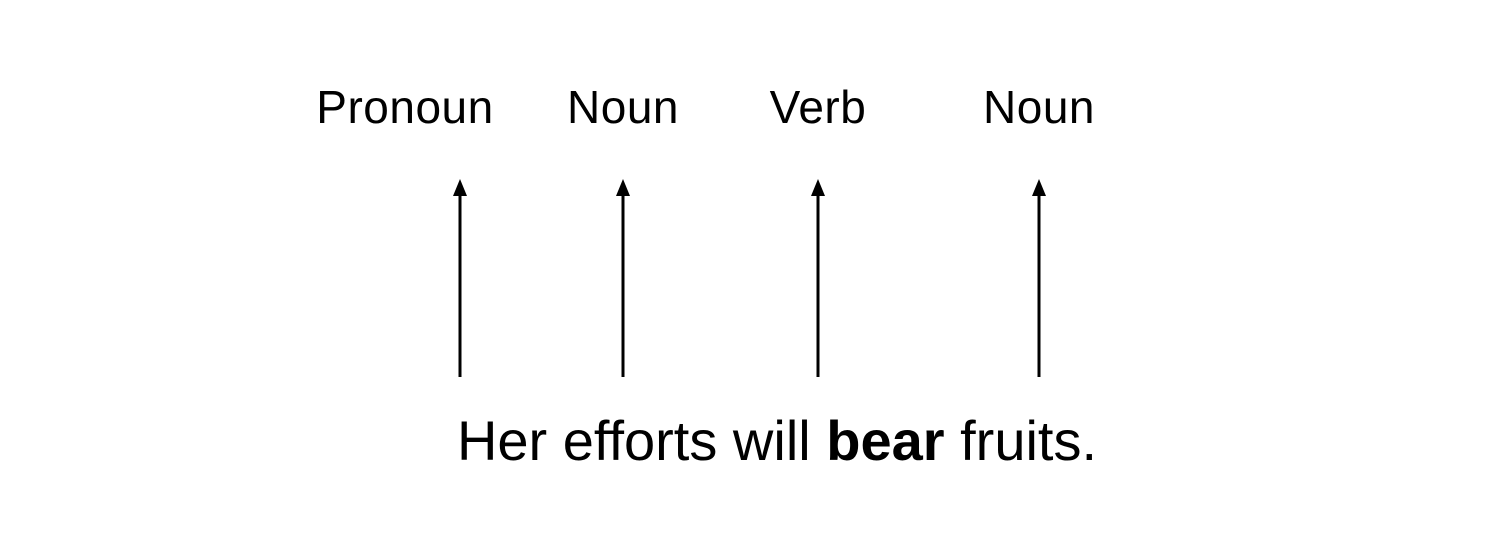 The image size is (1486, 536). I want to click on example-sentence: Her efforts will bear fruits., so click(777, 441).